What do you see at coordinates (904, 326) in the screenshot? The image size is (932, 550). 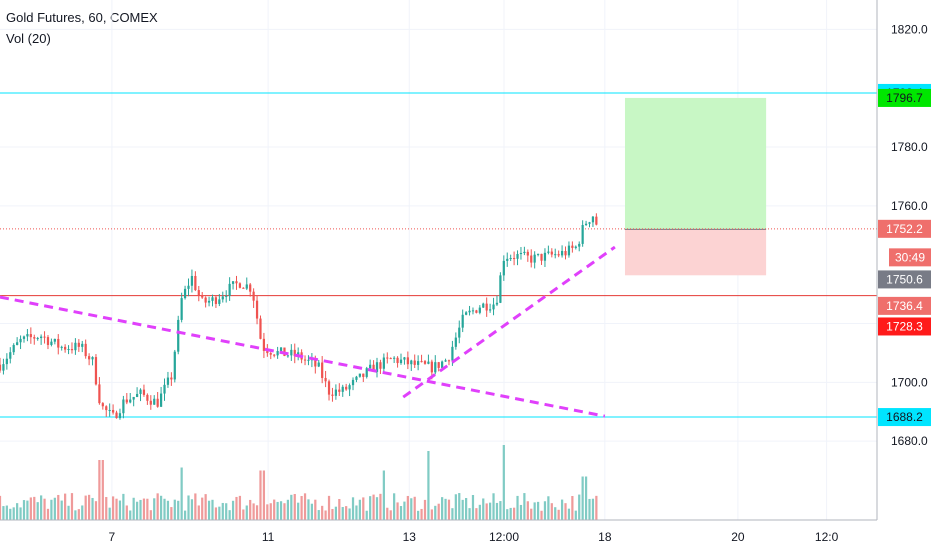 I see `price-tag-support` at bounding box center [904, 326].